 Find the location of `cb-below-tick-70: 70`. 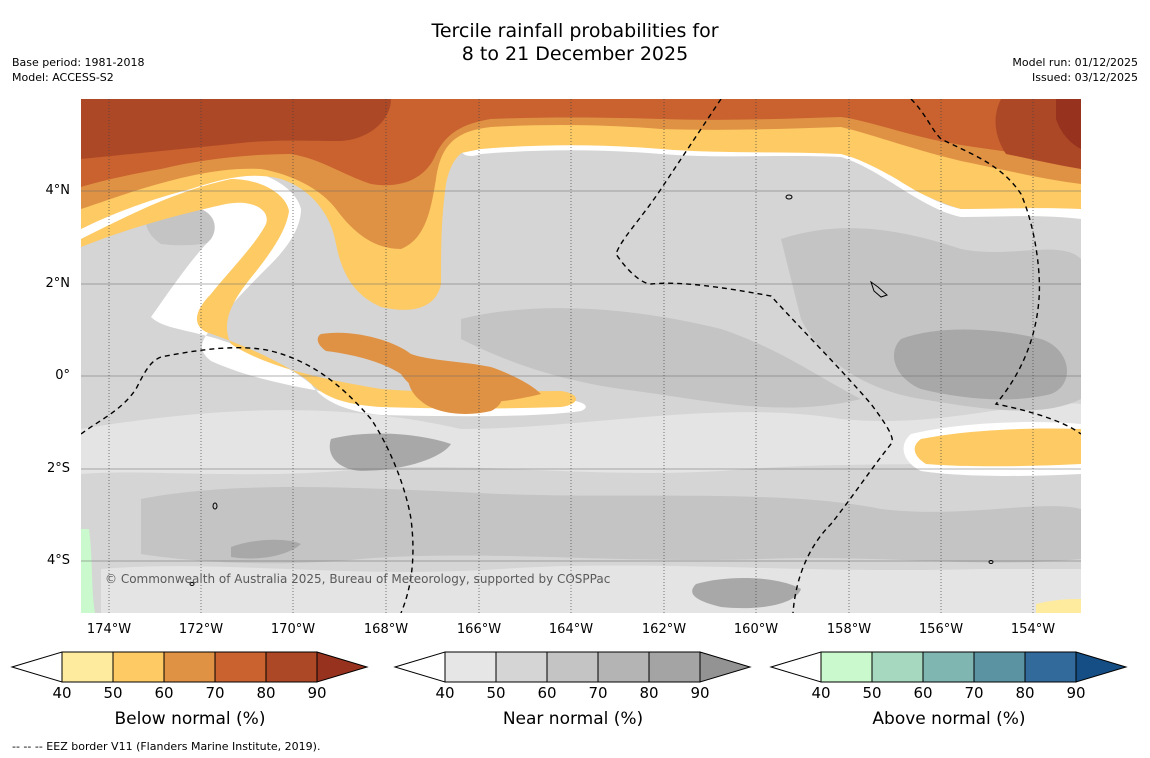

cb-below-tick-70: 70 is located at coordinates (215, 693).